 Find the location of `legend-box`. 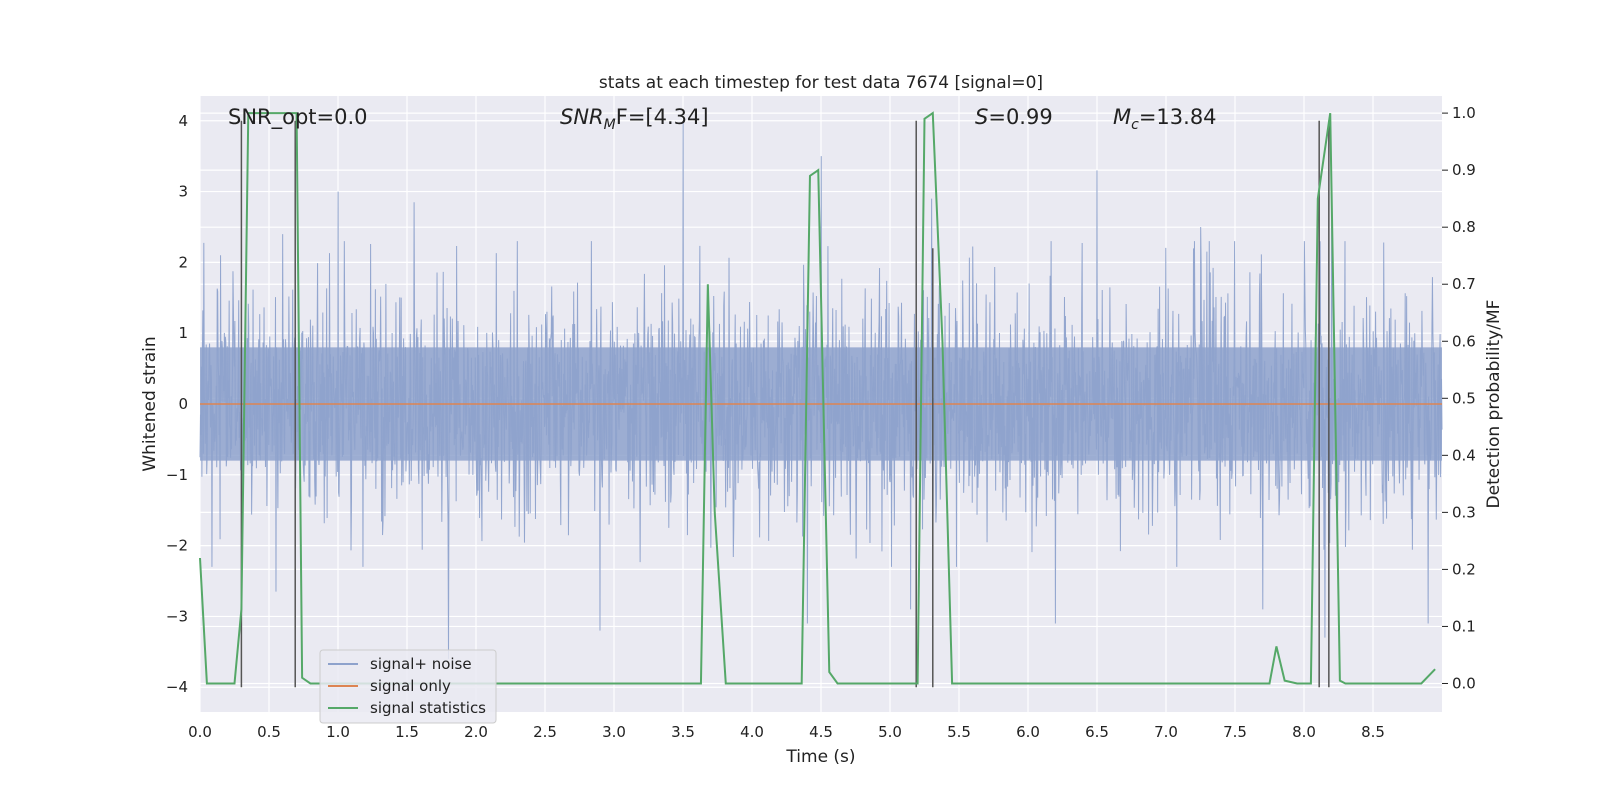

legend-box is located at coordinates (408, 686).